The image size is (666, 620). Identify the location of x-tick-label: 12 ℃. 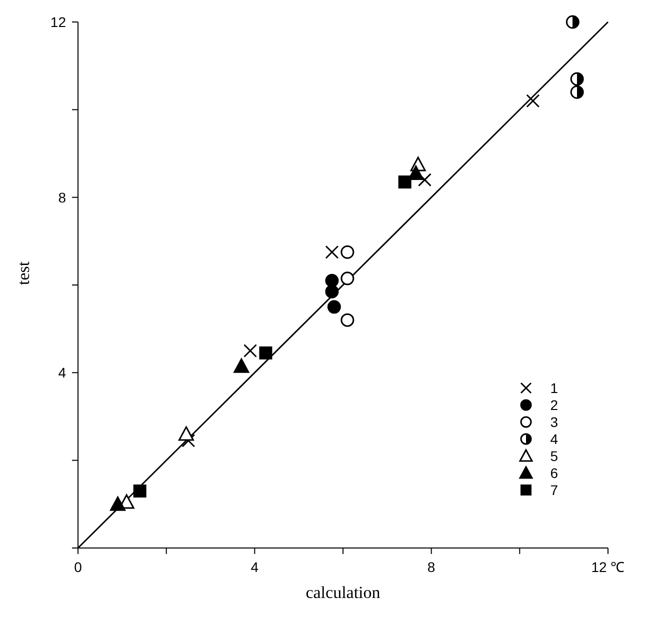
(608, 567).